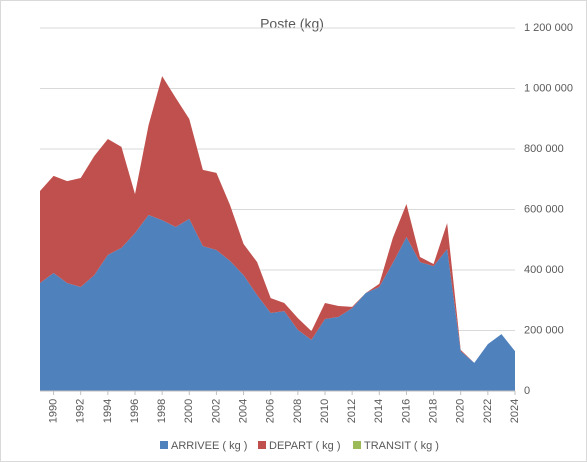  Describe the element at coordinates (135, 411) in the screenshot. I see `x-tick-label: 1996` at that location.